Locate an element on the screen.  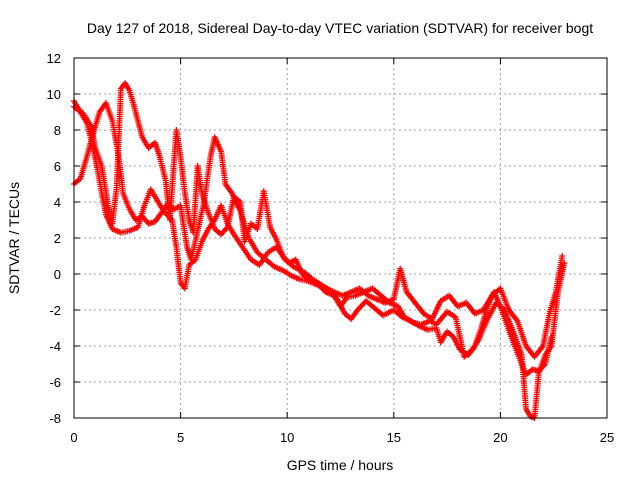
y-tick-label: 0 is located at coordinates (57, 274).